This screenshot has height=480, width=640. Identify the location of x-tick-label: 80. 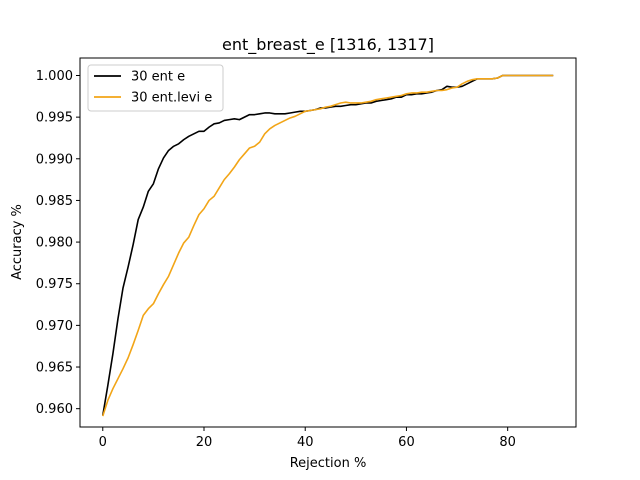
(507, 442).